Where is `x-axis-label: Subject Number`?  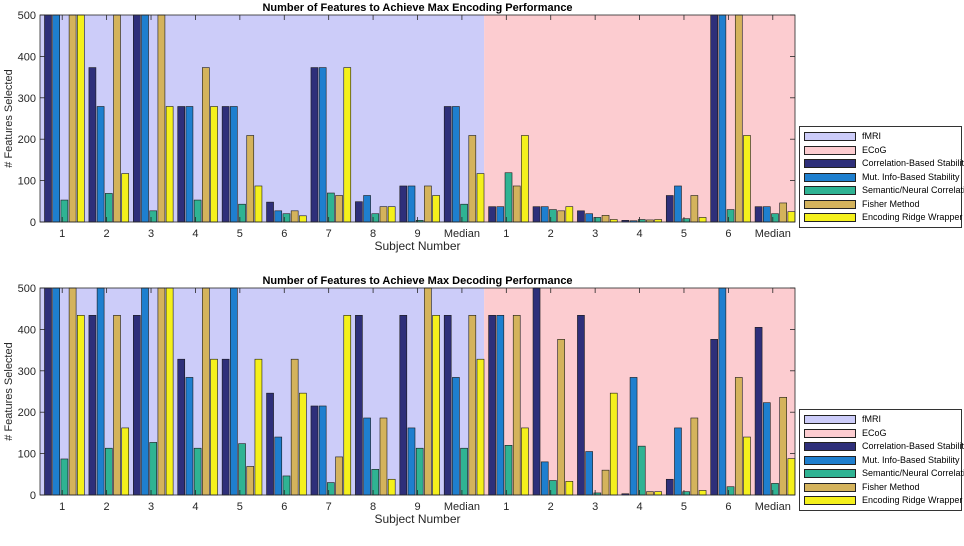 x-axis-label: Subject Number is located at coordinates (417, 246).